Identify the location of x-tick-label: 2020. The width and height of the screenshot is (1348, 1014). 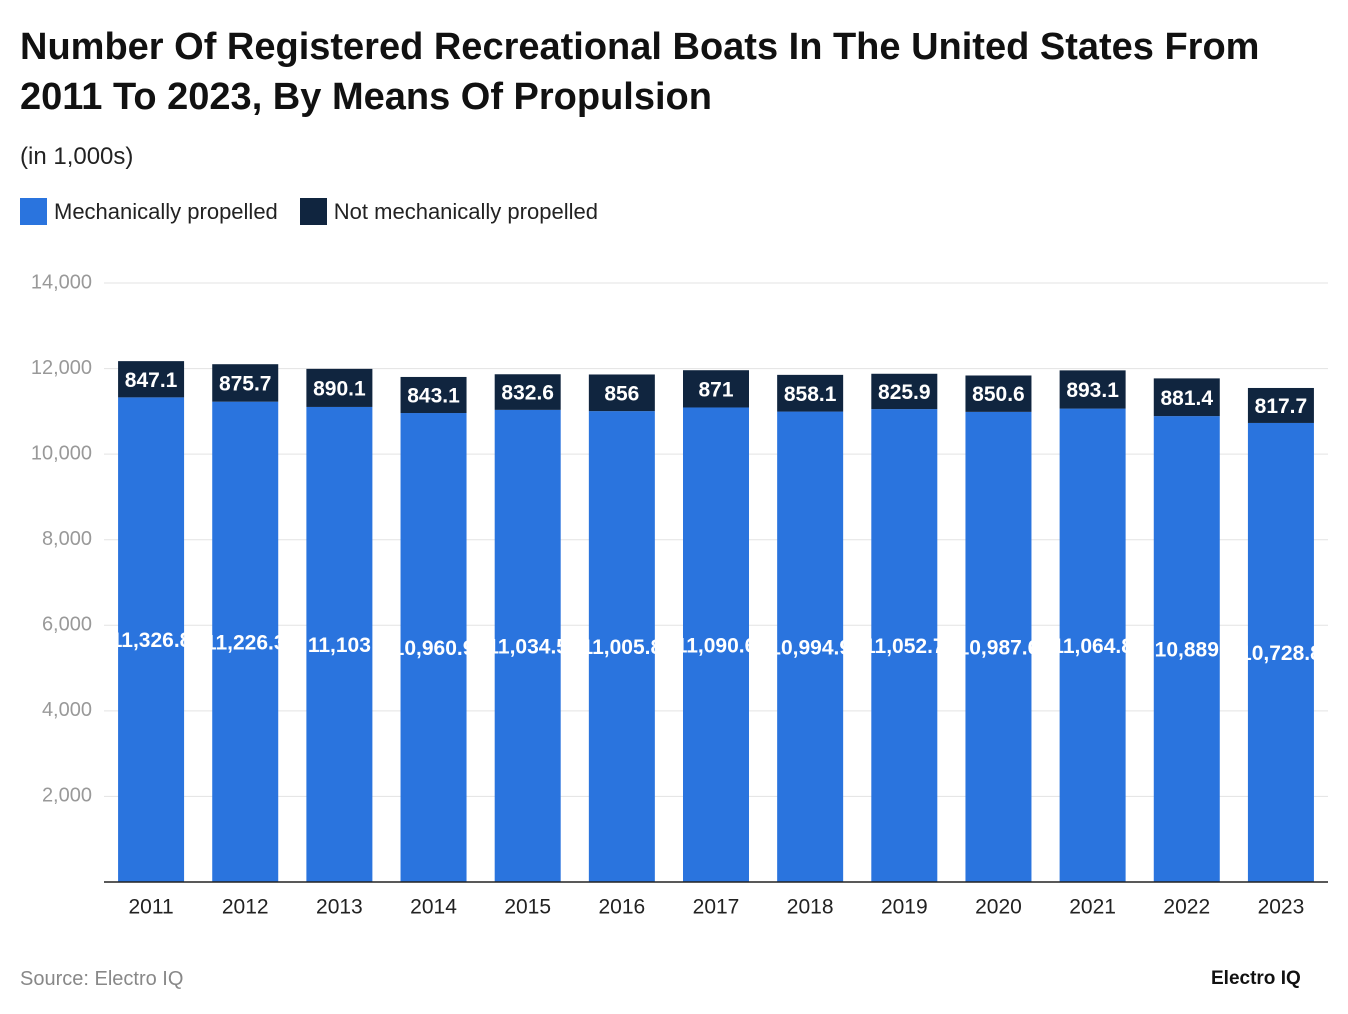
(998, 907).